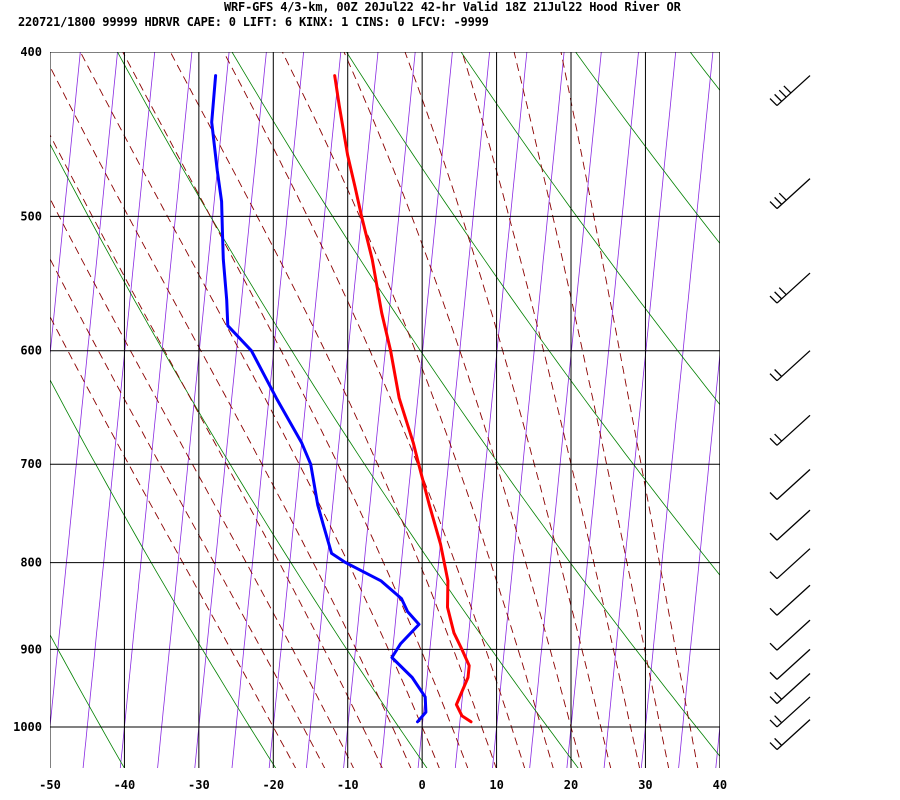 The height and width of the screenshot is (800, 900). What do you see at coordinates (31, 563) in the screenshot?
I see `y-tick-label: 800` at bounding box center [31, 563].